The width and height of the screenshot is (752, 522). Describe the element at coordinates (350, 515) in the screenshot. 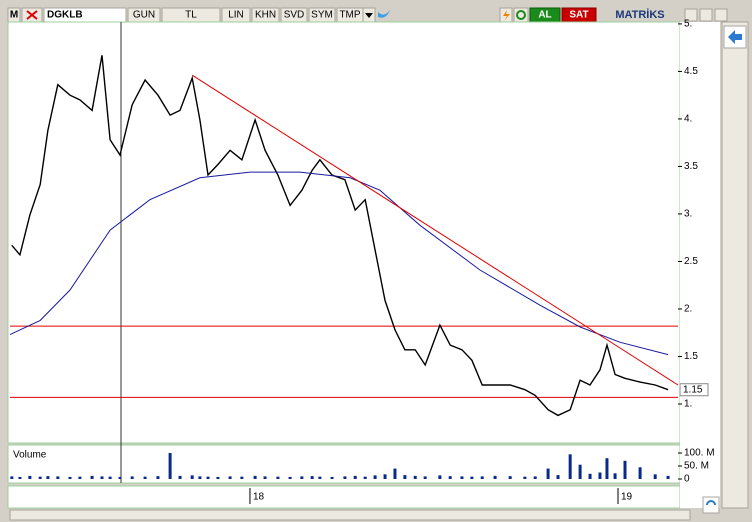

I see `scrollbar` at that location.